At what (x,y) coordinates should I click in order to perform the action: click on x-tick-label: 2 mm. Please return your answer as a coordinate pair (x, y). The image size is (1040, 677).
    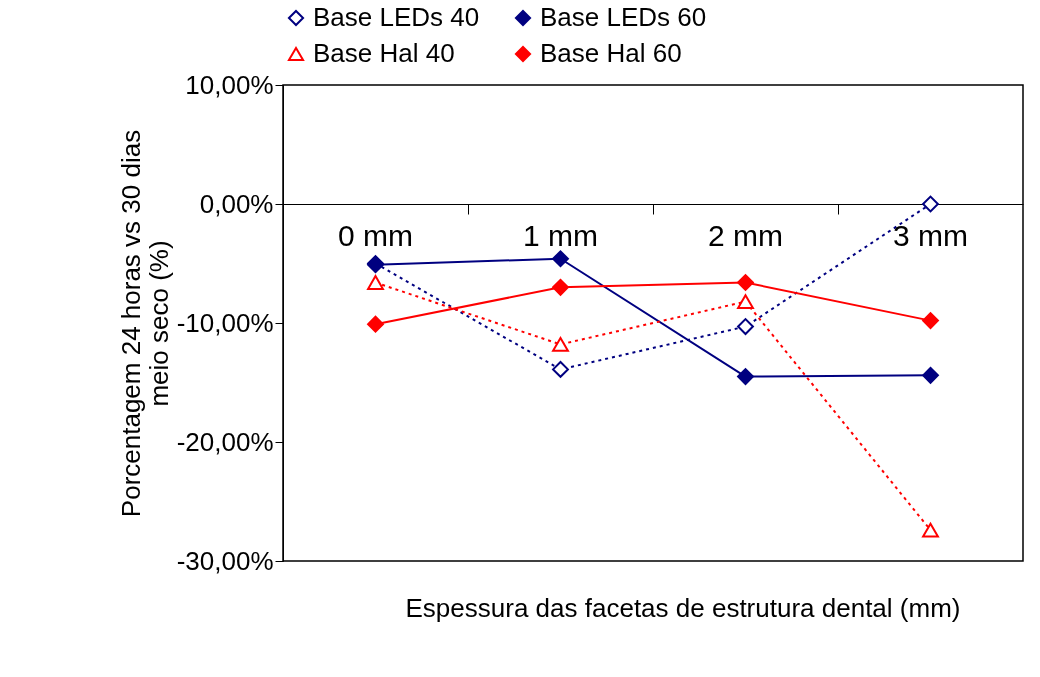
    Looking at the image, I should click on (745, 235).